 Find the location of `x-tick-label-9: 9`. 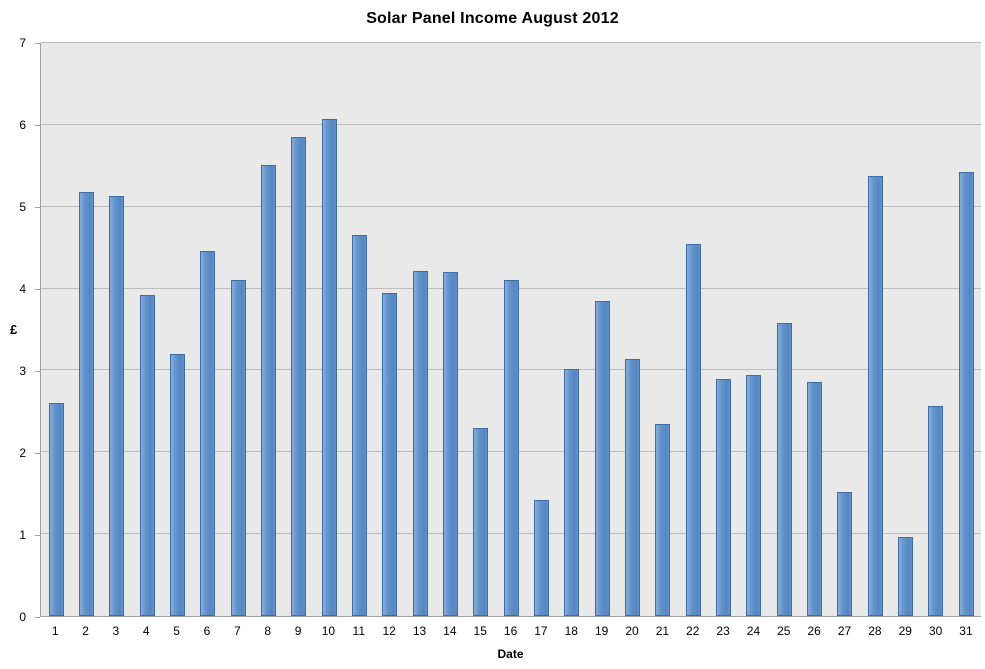

x-tick-label-9: 9 is located at coordinates (298, 631).